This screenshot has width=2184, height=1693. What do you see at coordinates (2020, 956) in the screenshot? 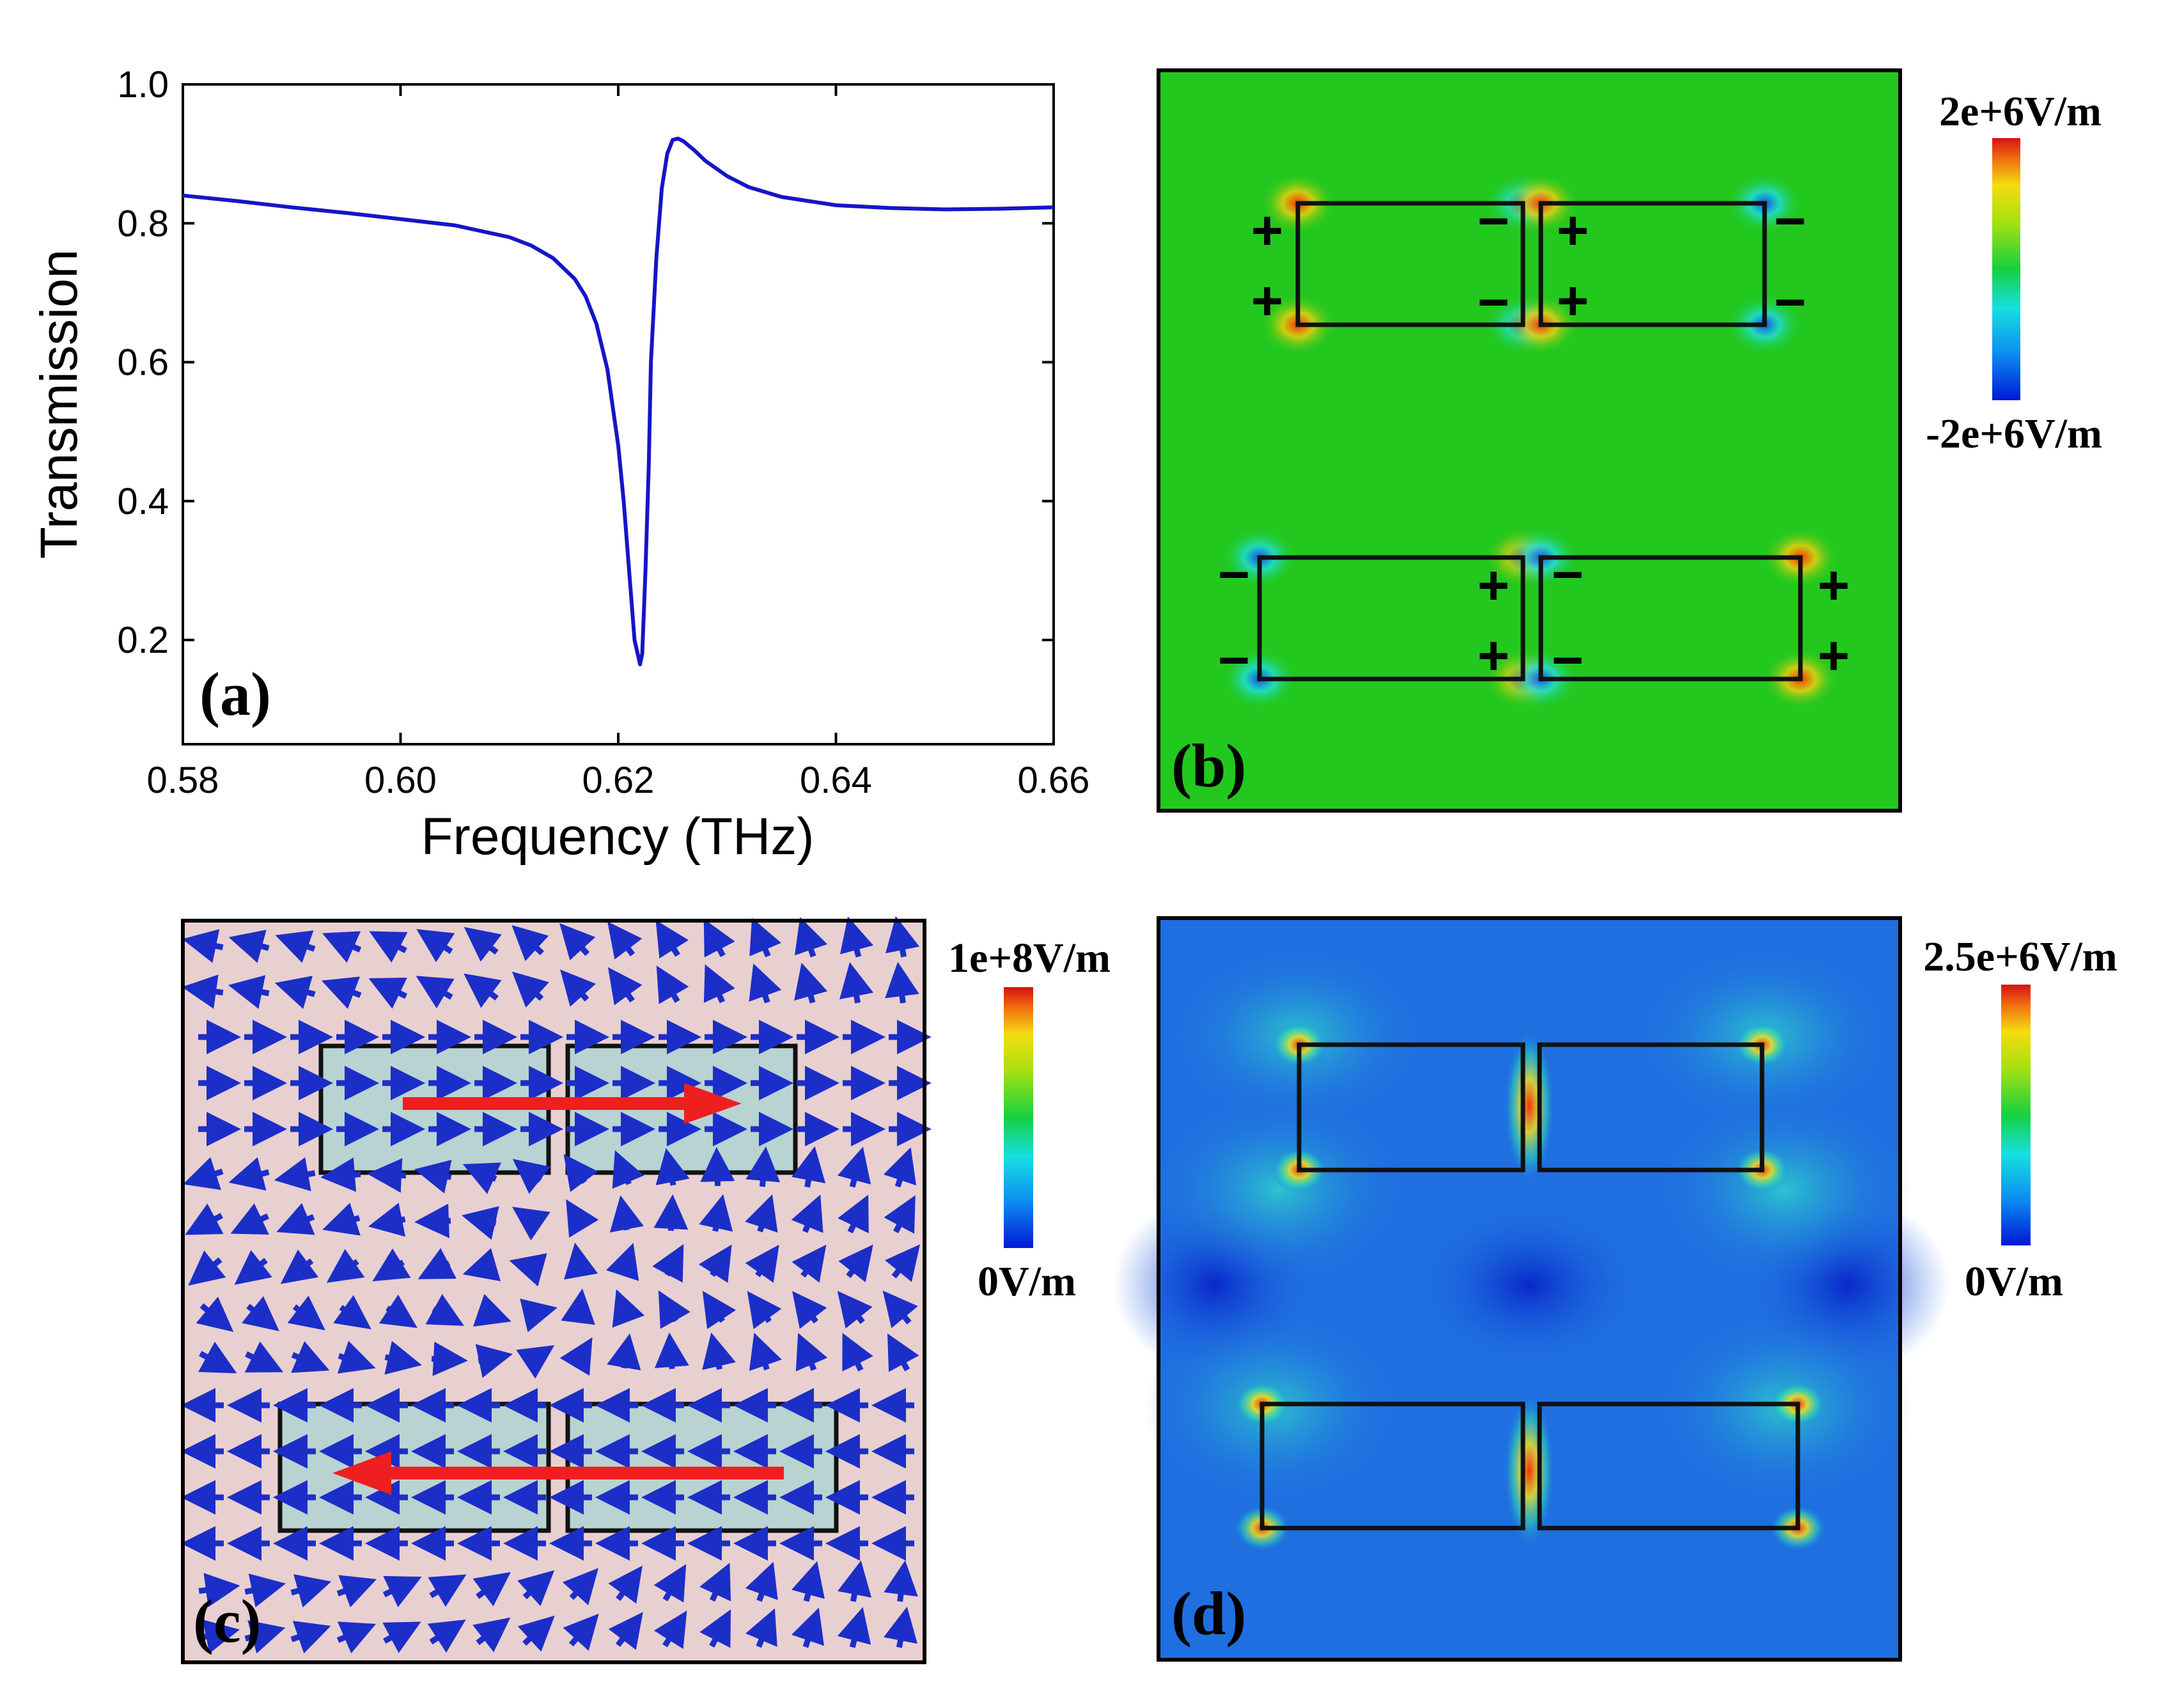
I see `colorbar-d-max: 2.5e+6V/m` at bounding box center [2020, 956].